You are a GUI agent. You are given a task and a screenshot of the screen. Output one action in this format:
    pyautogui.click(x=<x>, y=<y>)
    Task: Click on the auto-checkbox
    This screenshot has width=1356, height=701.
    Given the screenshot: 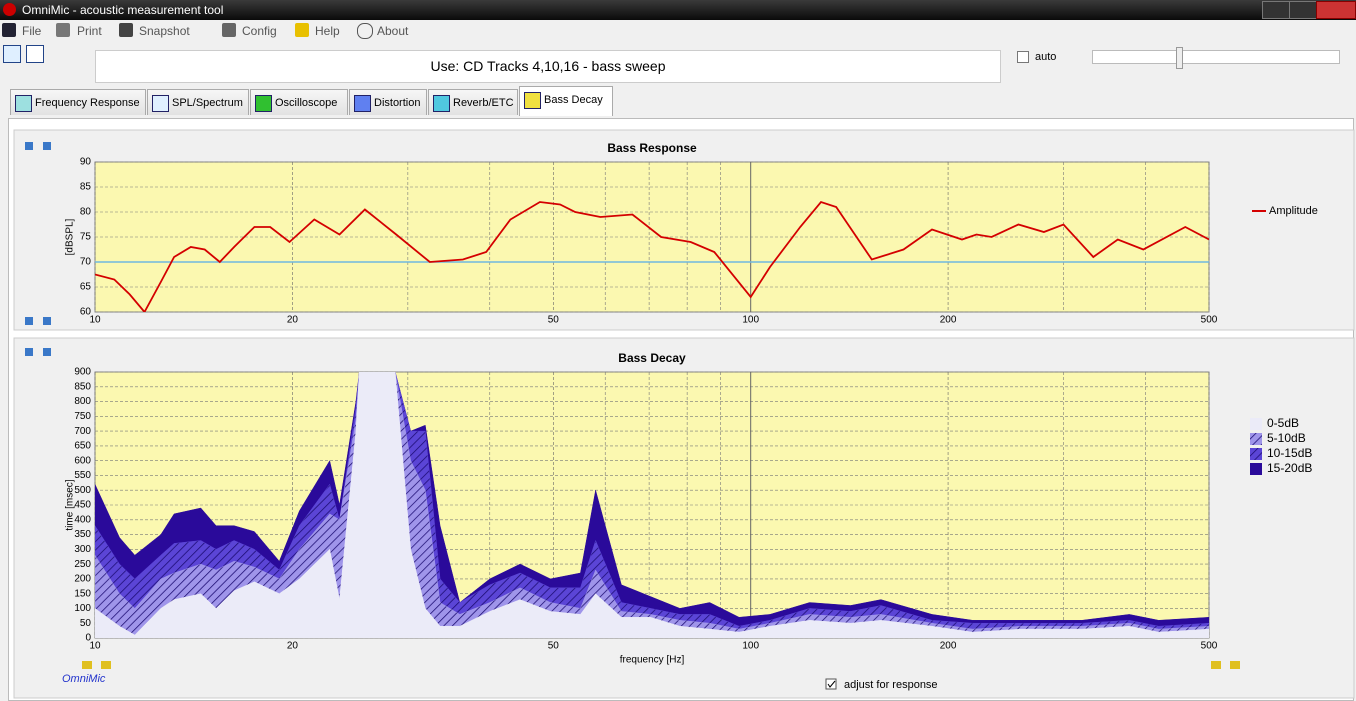 What is the action you would take?
    pyautogui.click(x=1023, y=57)
    